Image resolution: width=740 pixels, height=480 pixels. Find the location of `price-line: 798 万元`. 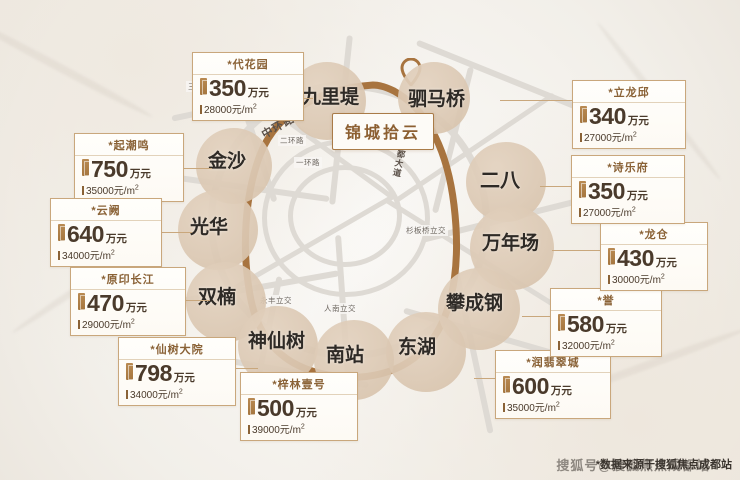

price-line: 798 万元 is located at coordinates (177, 373).